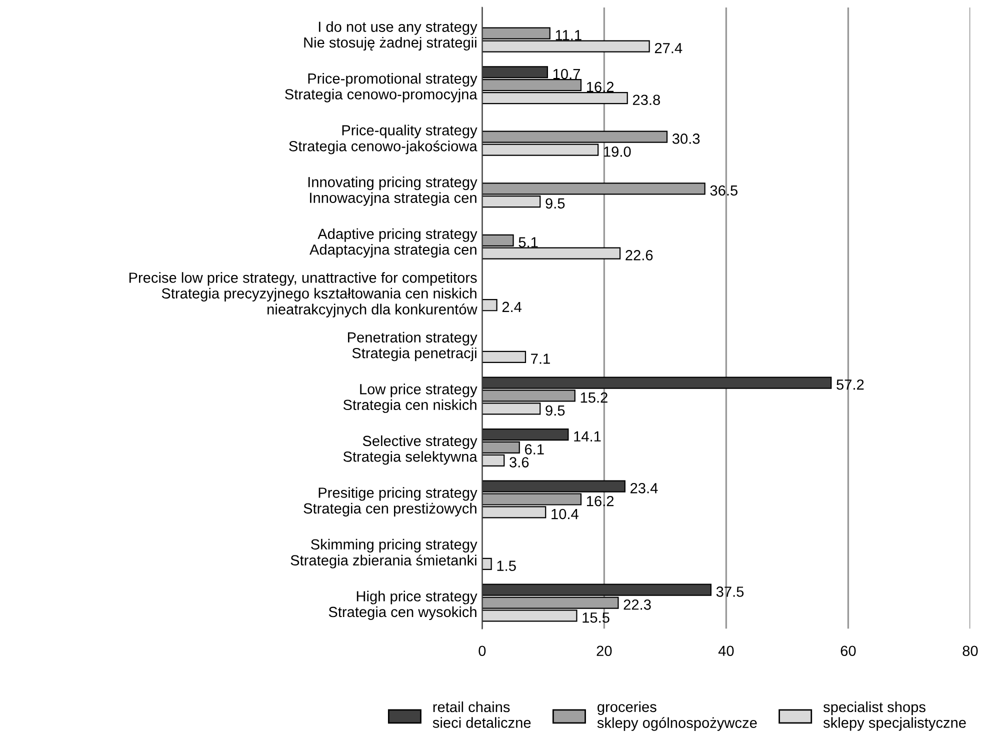 The width and height of the screenshot is (982, 744). What do you see at coordinates (639, 255) in the screenshot?
I see `data-label: 22.6` at bounding box center [639, 255].